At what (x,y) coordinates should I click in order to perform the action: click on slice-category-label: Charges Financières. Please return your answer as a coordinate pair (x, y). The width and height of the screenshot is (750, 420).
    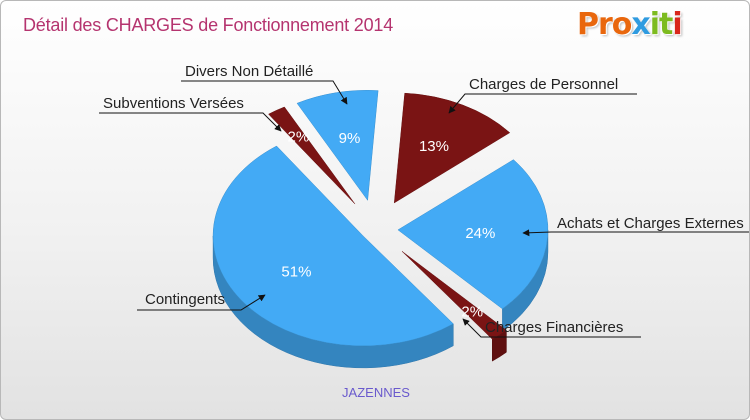
    Looking at the image, I should click on (554, 327).